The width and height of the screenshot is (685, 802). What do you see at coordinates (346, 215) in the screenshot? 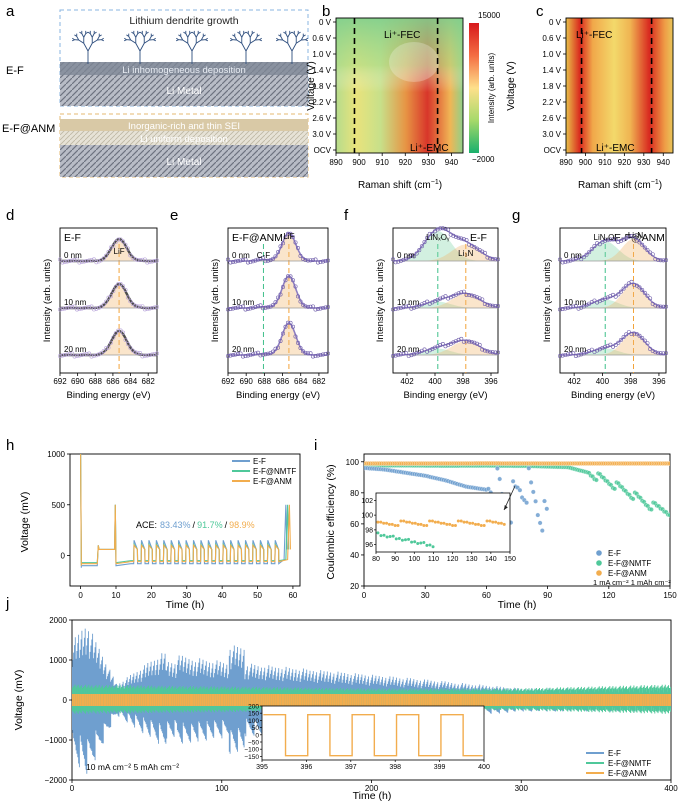
I see `panel-letter-f: f` at bounding box center [346, 215].